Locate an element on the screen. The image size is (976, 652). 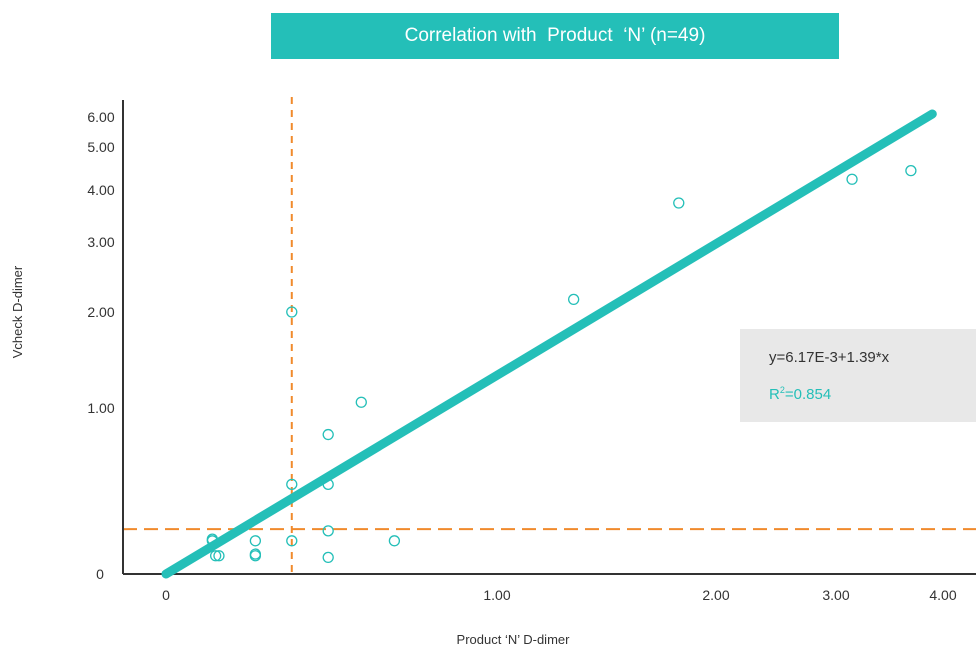
y-tick-2: 2.00 is located at coordinates (100, 312).